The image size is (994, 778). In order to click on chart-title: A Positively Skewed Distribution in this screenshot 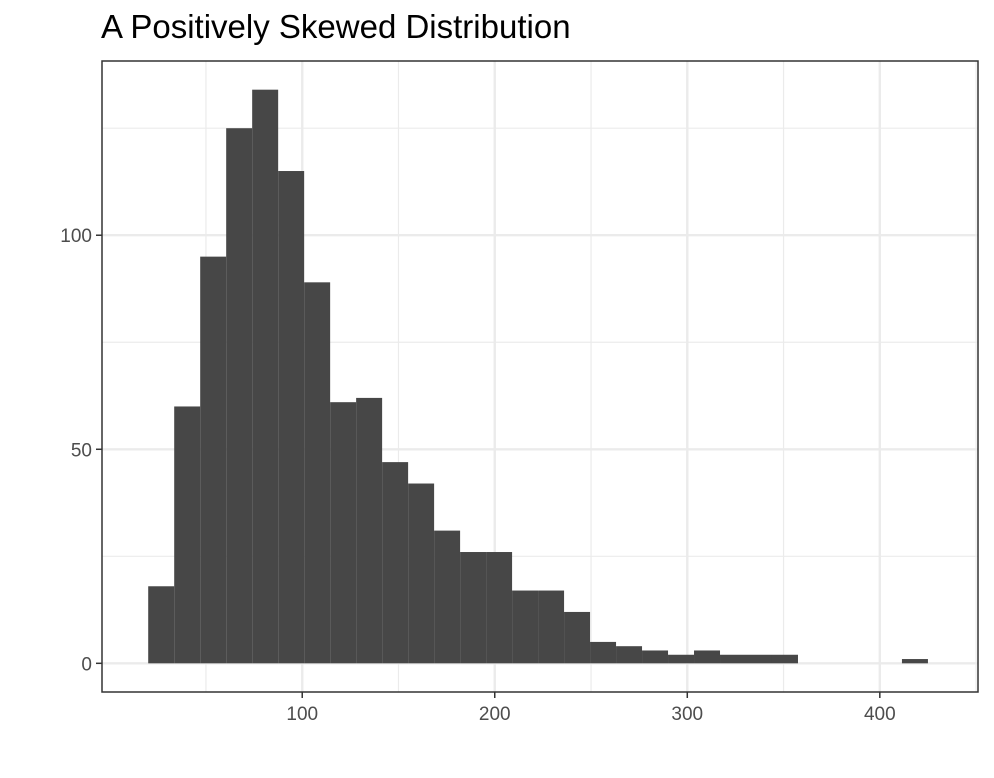, I will do `click(336, 26)`.